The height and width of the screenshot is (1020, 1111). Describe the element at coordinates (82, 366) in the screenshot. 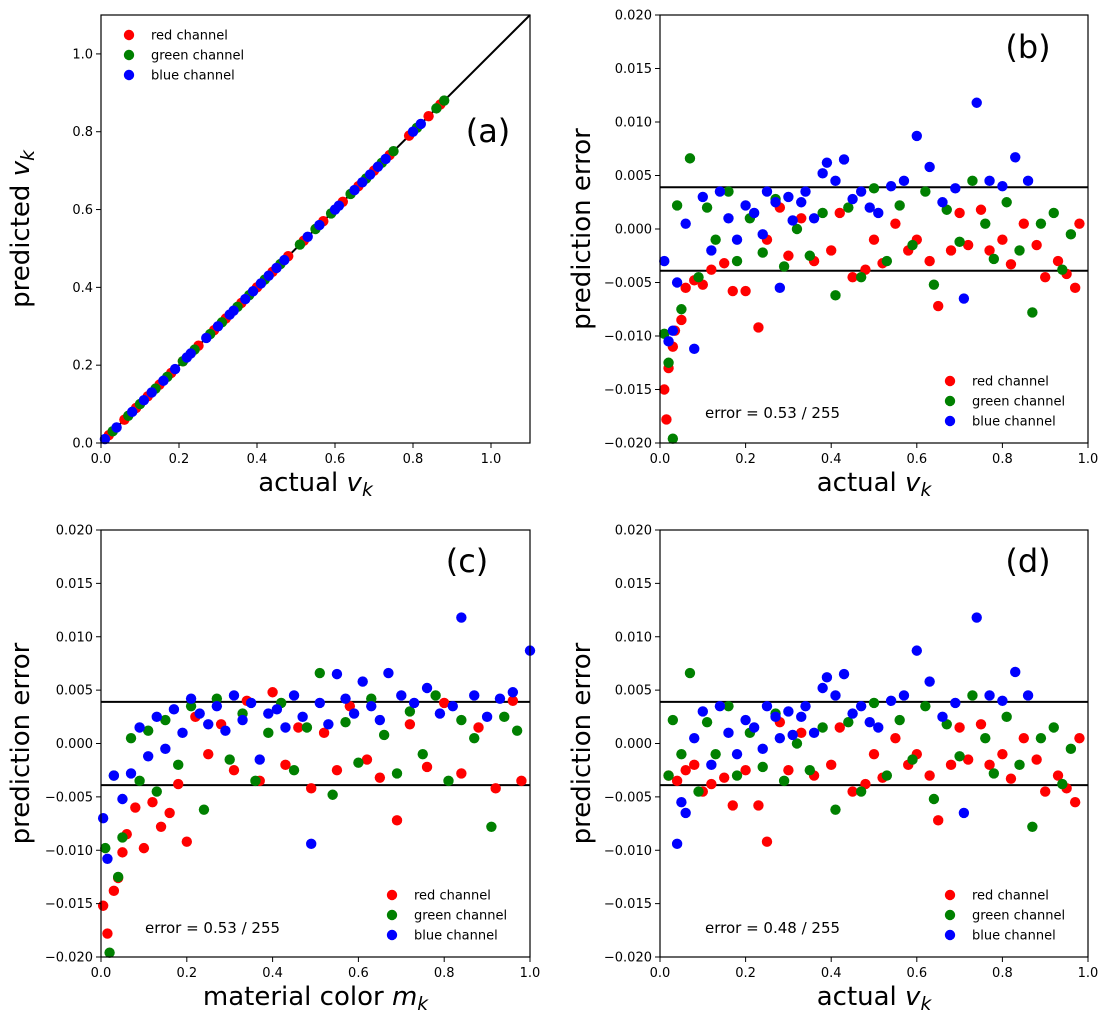

I see `y-tick-label: 0.2` at that location.